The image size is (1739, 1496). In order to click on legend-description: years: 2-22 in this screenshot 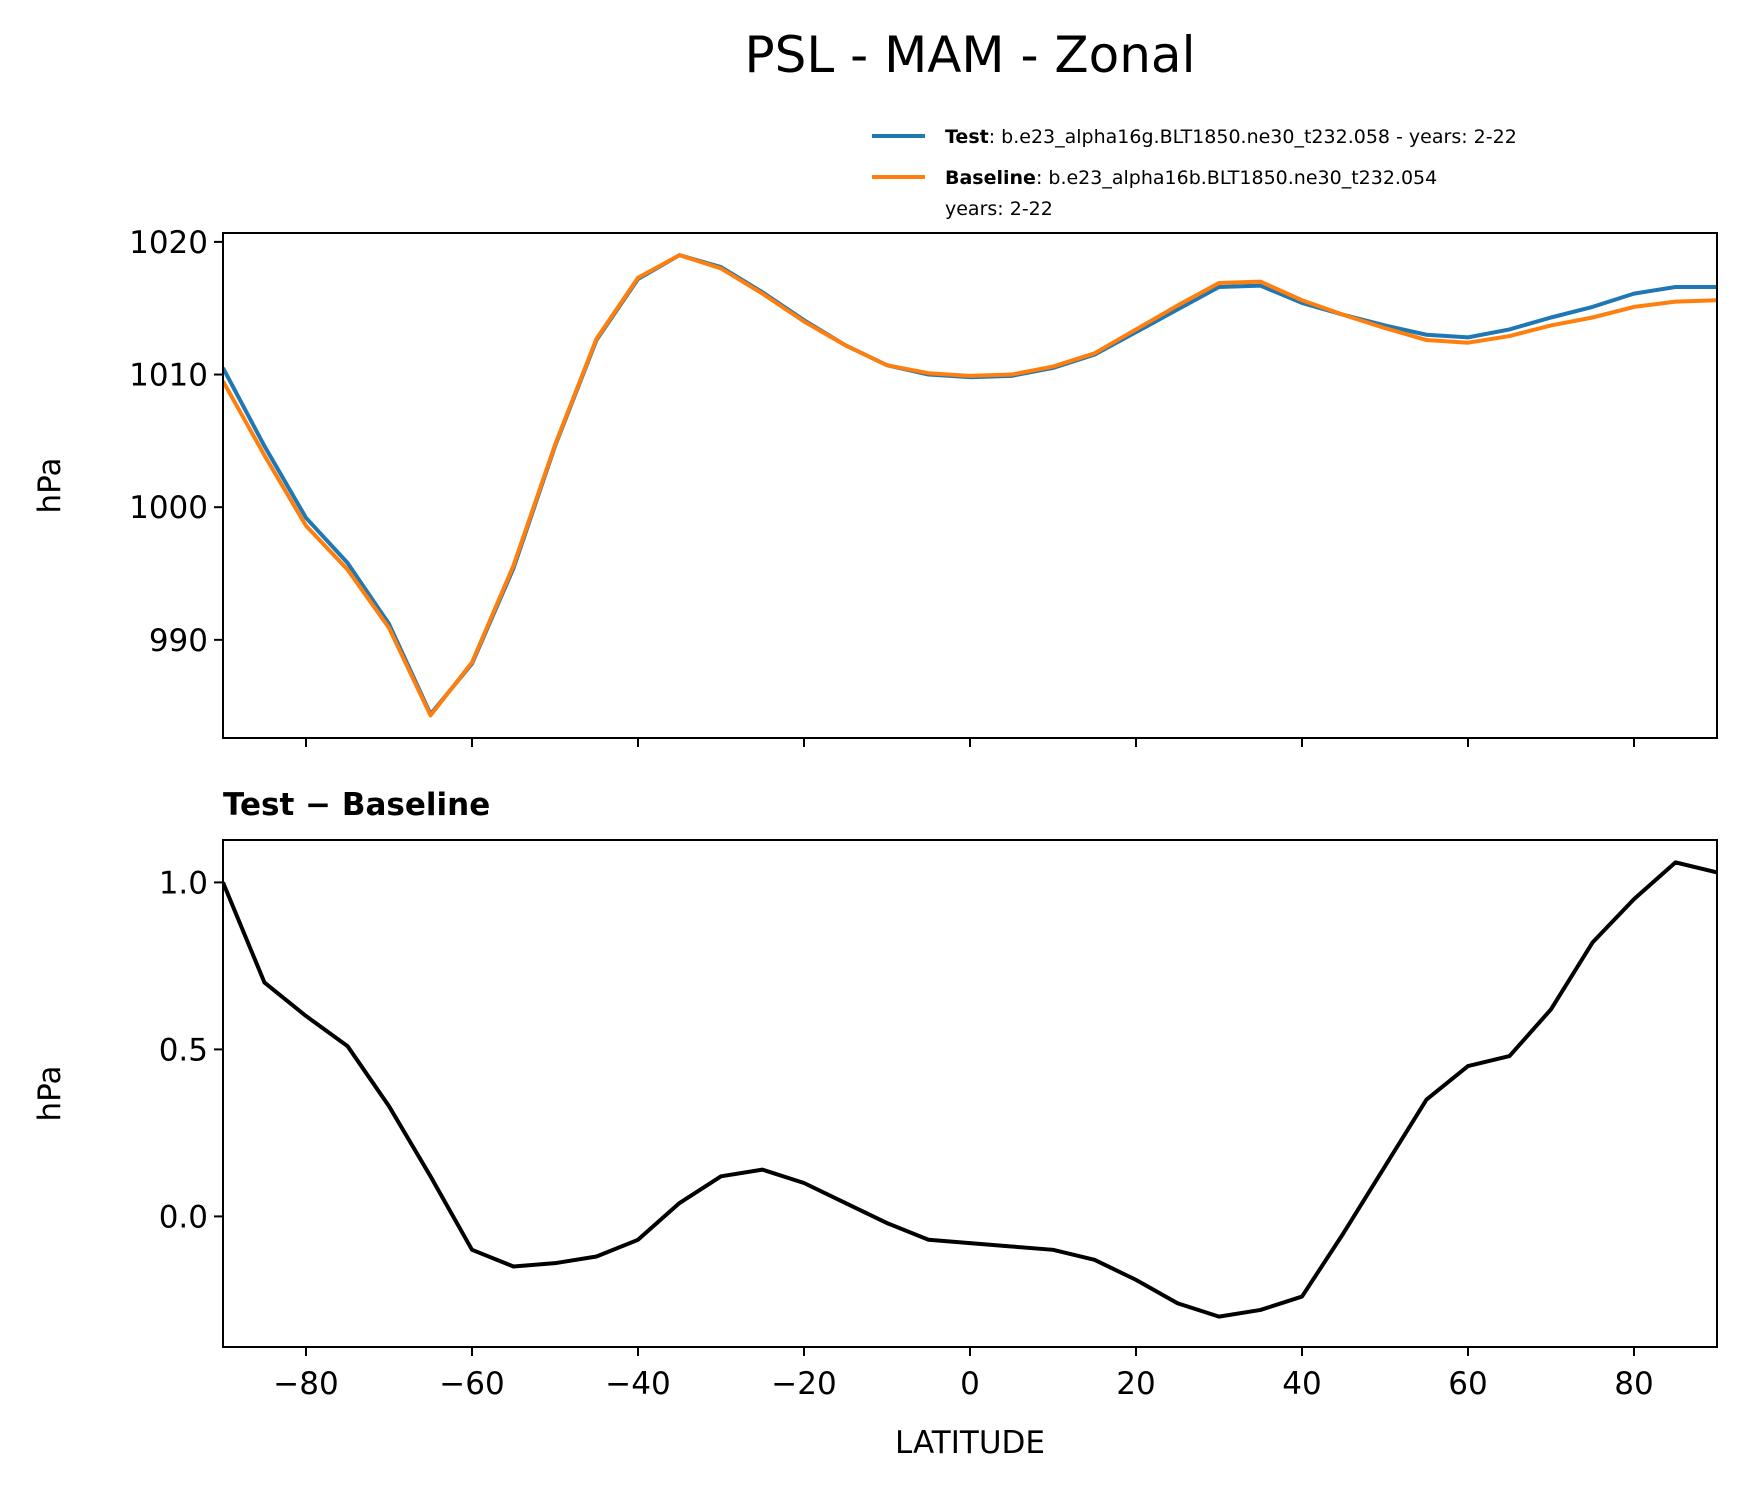, I will do `click(999, 209)`.